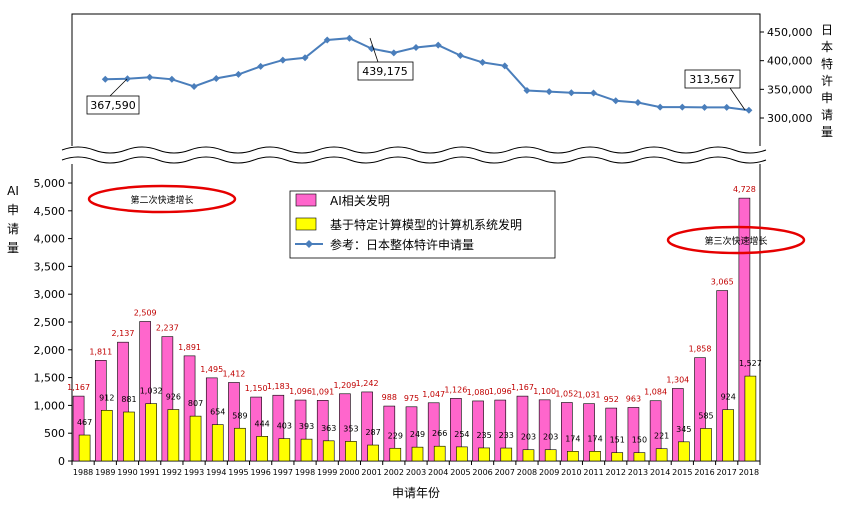 Image resolution: width=848 pixels, height=505 pixels. What do you see at coordinates (217, 443) in the screenshot?
I see `bar-model-1994` at bounding box center [217, 443].